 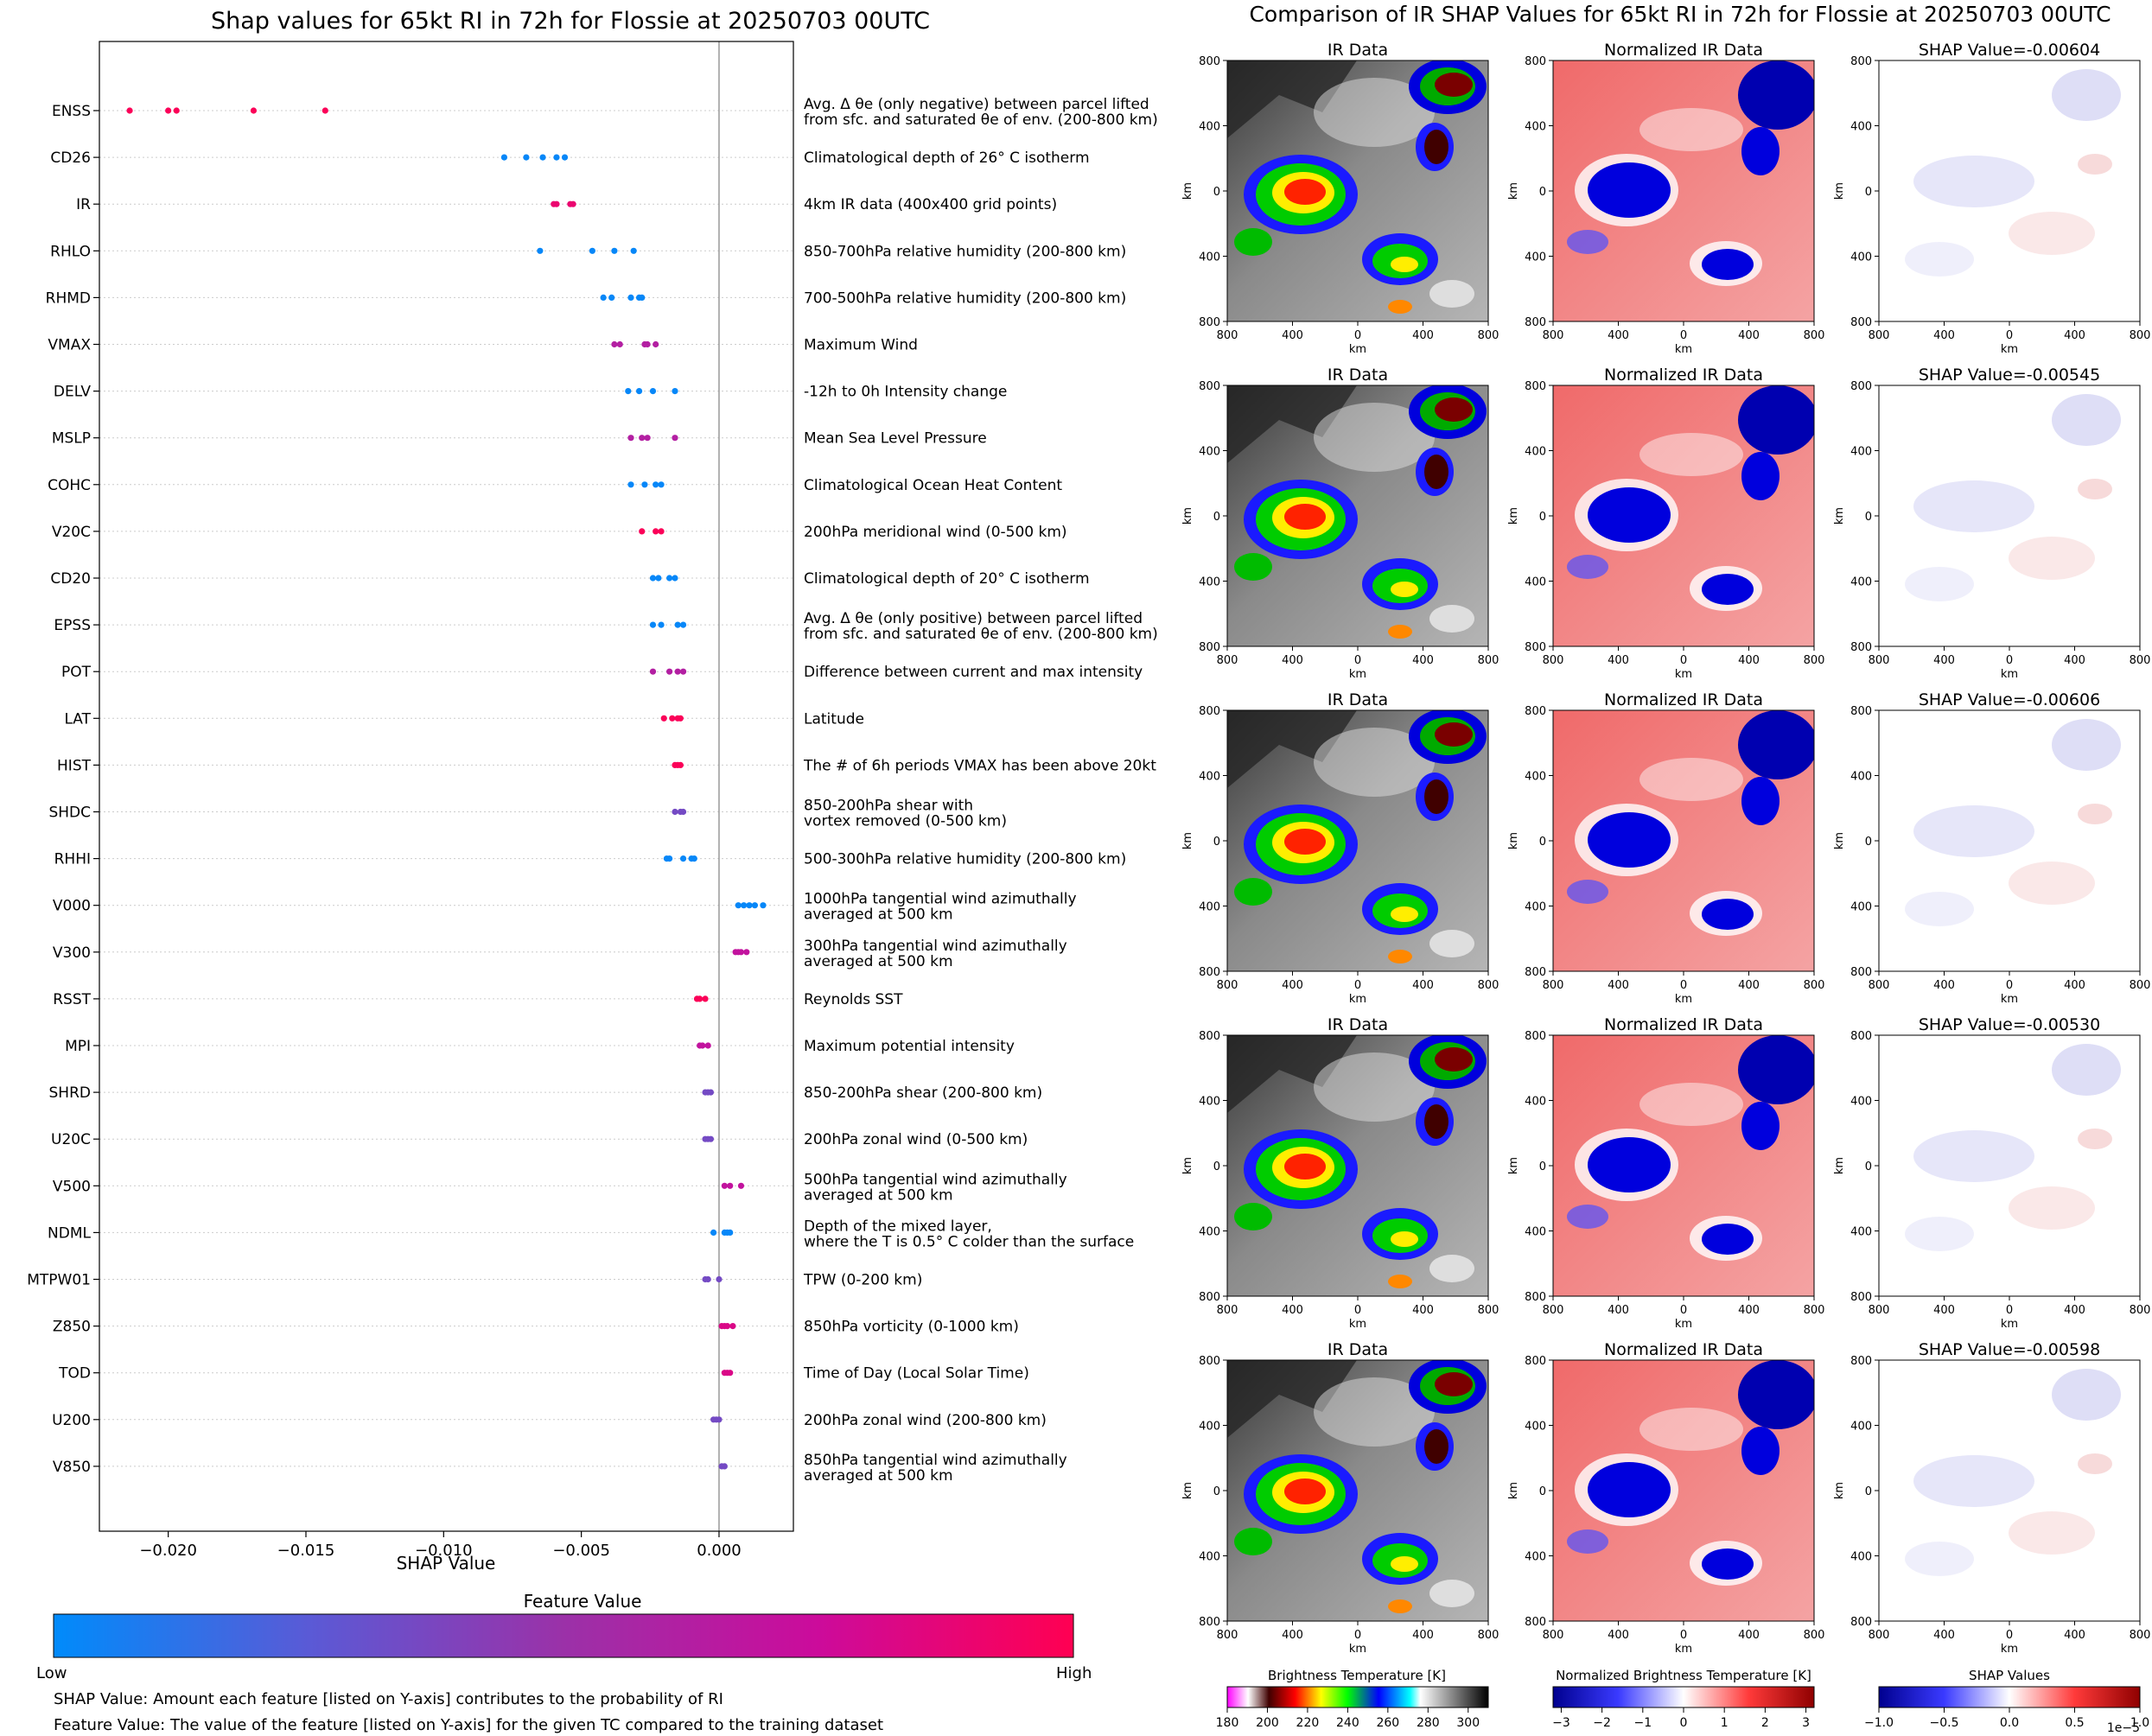 I want to click on normalized-ir-image, so click(x=1683, y=1165).